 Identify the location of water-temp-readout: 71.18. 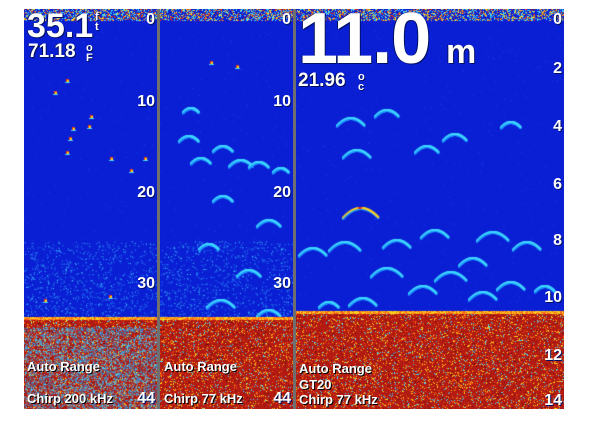
(52, 51).